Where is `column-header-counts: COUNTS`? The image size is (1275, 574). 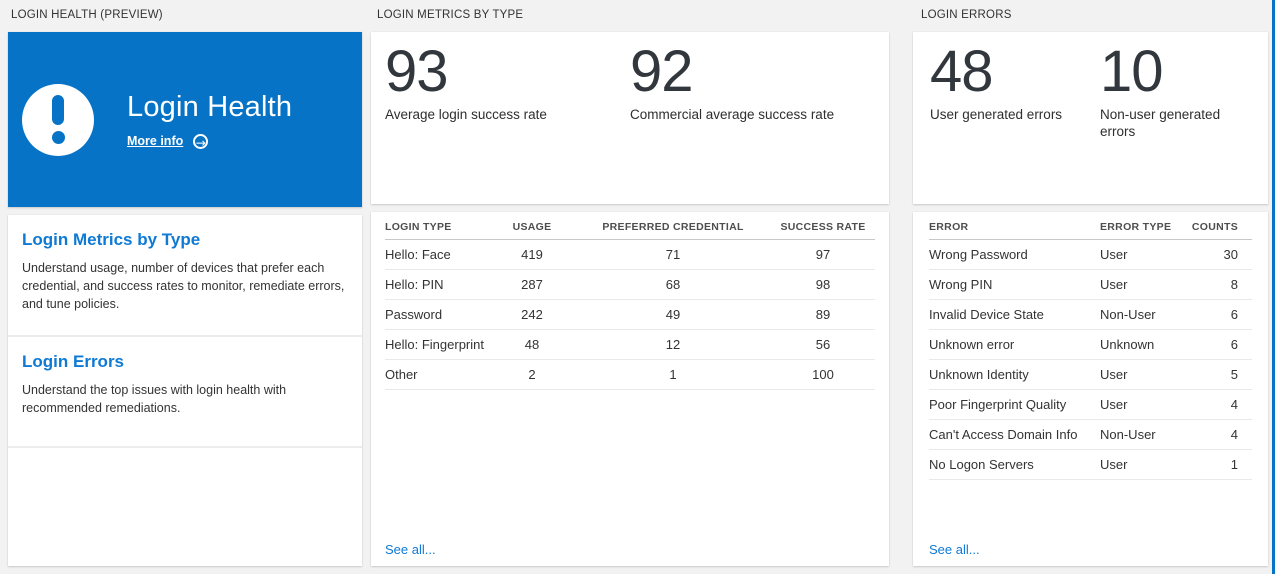
column-header-counts: COUNTS is located at coordinates (1214, 226).